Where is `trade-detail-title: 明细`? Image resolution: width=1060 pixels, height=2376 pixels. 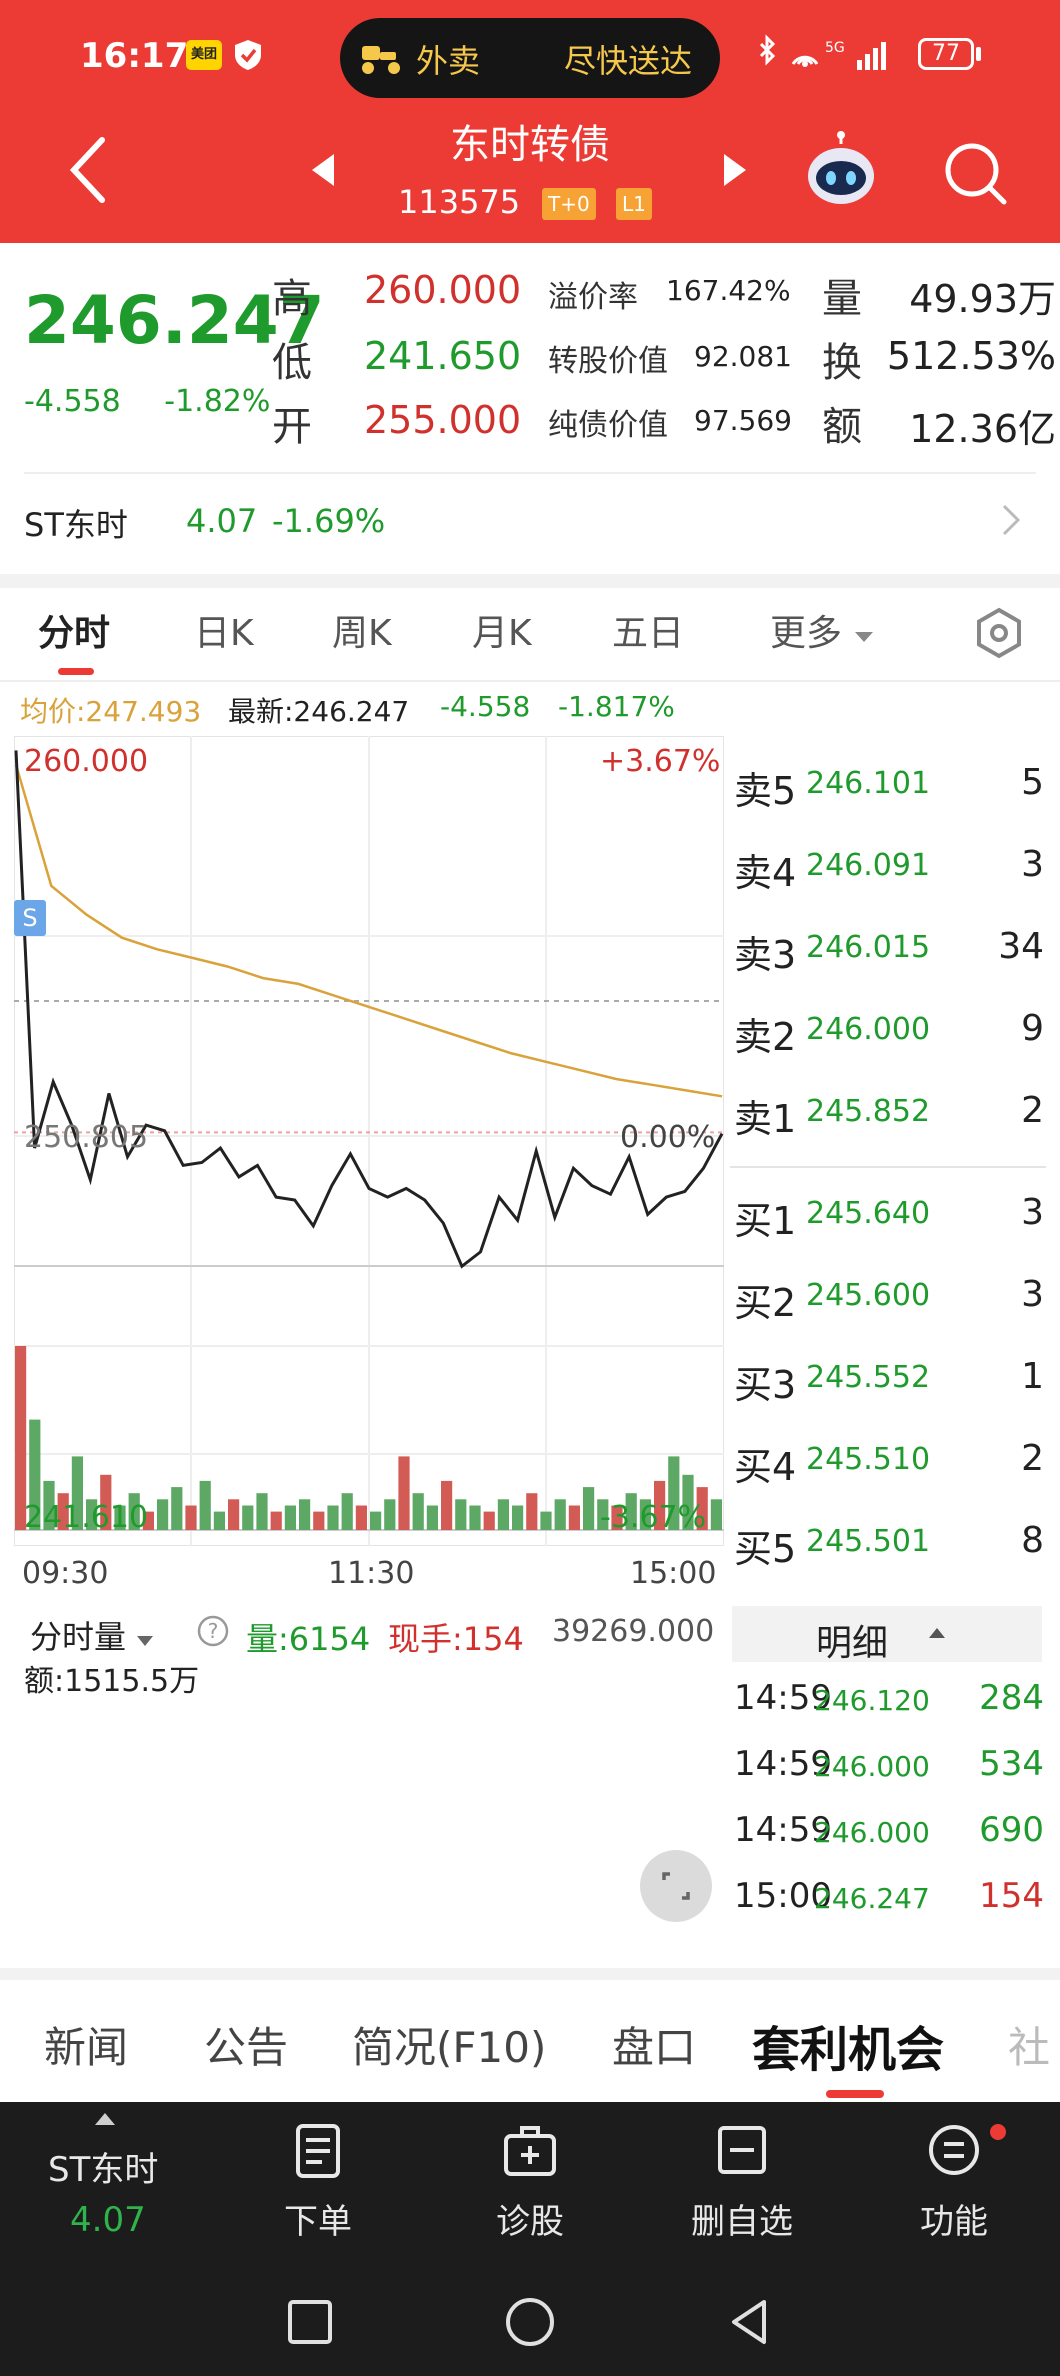 trade-detail-title: 明细 is located at coordinates (852, 1643).